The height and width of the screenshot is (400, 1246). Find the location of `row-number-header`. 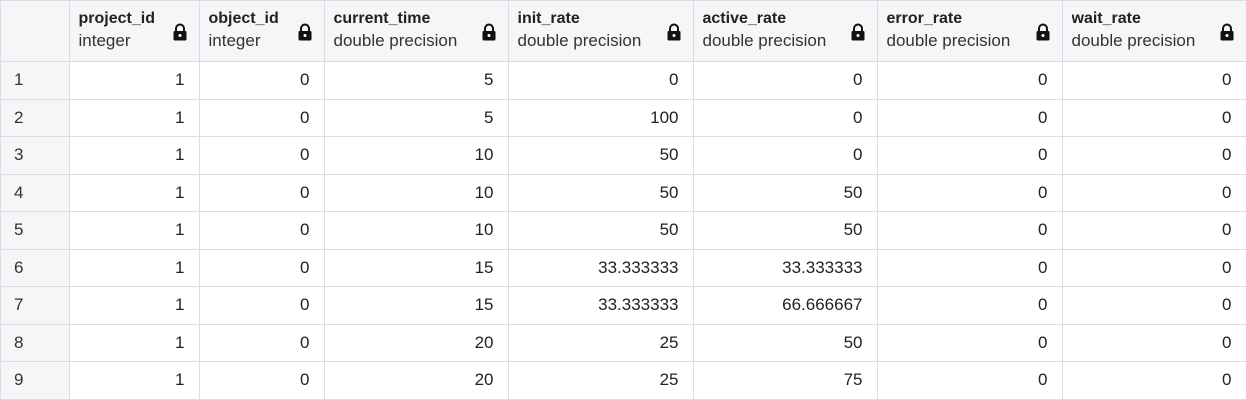

row-number-header is located at coordinates (35, 31).